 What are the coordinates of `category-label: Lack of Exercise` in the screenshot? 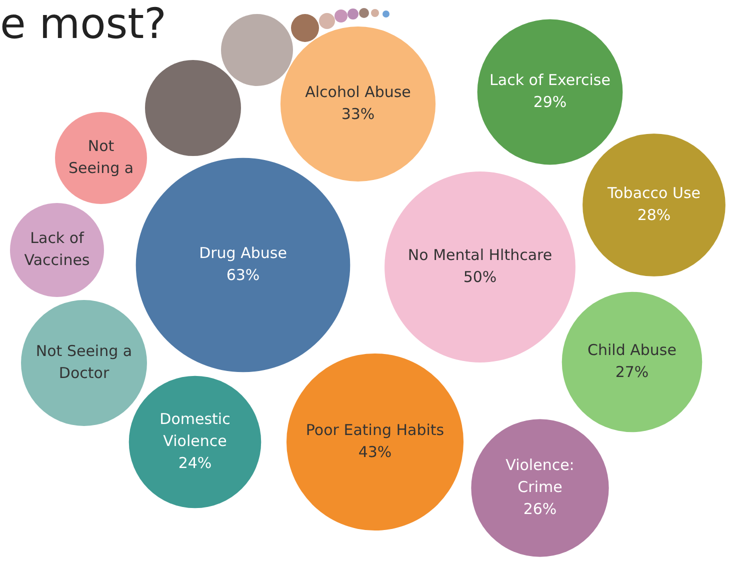 It's located at (550, 79).